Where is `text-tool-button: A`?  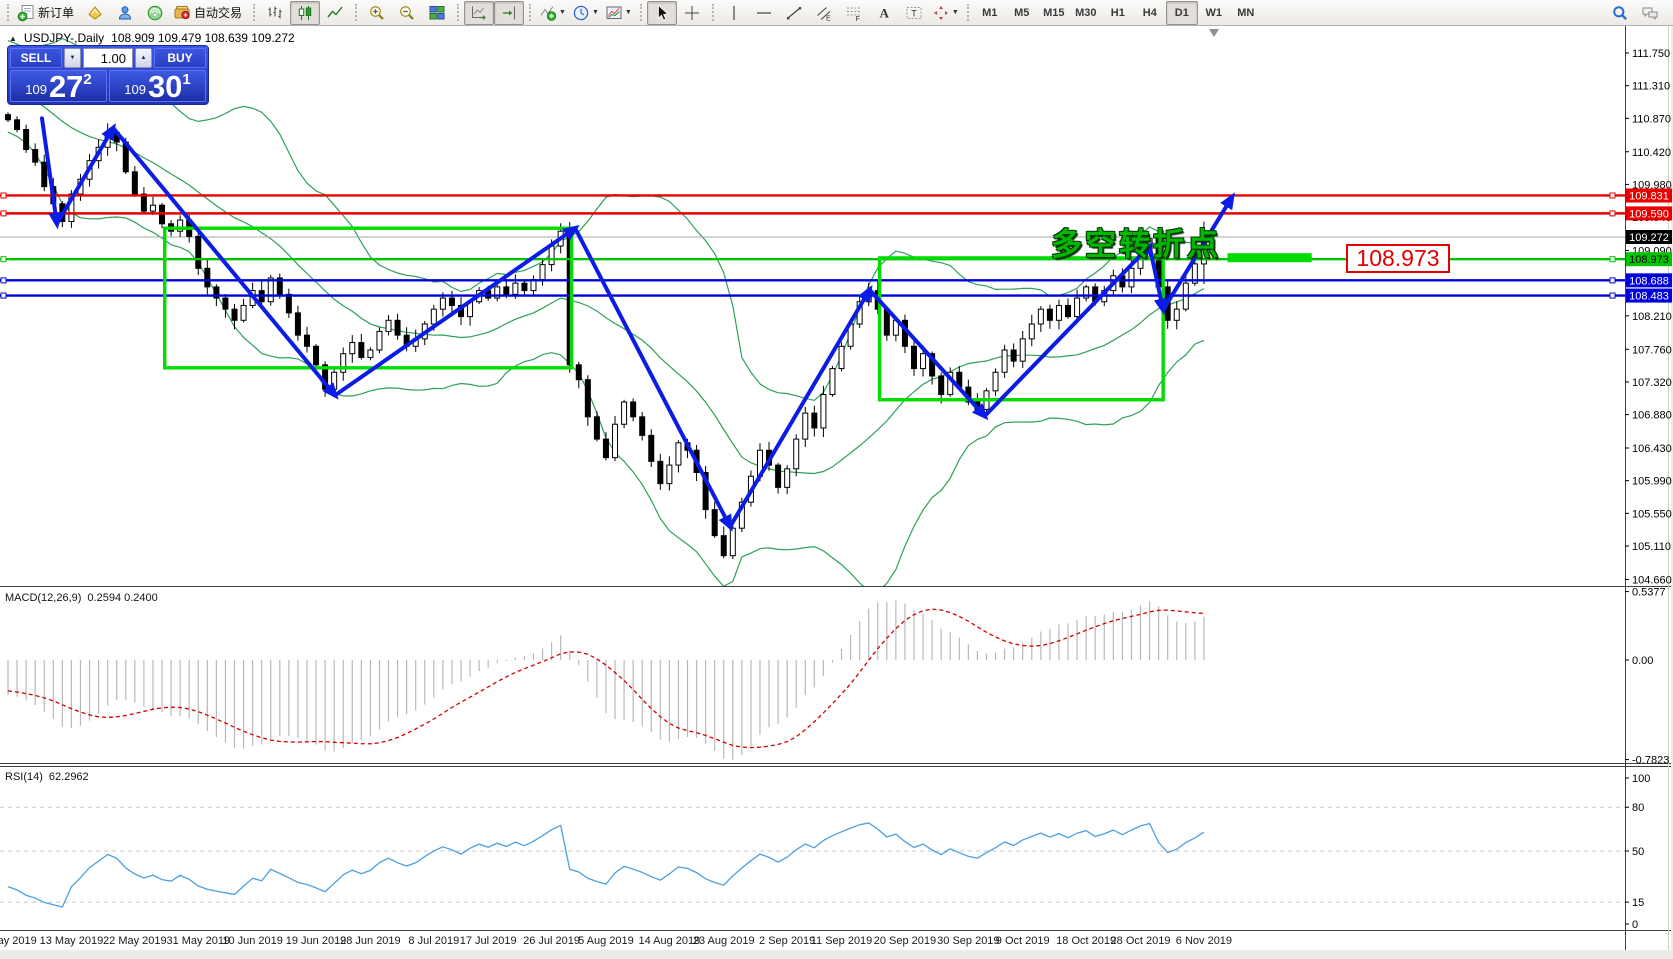 text-tool-button: A is located at coordinates (884, 13).